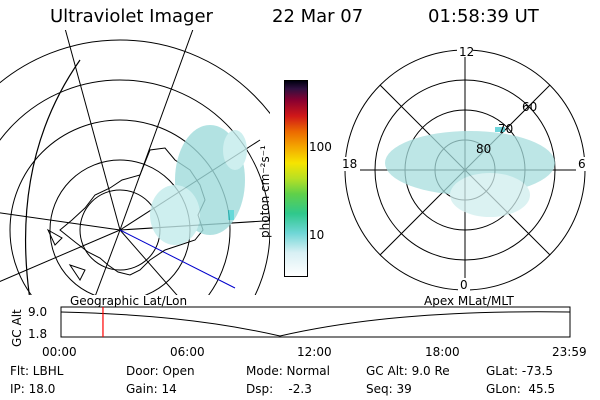 This screenshot has width=600, height=400. I want to click on instrument-title: Ultraviolet Imager, so click(131, 16).